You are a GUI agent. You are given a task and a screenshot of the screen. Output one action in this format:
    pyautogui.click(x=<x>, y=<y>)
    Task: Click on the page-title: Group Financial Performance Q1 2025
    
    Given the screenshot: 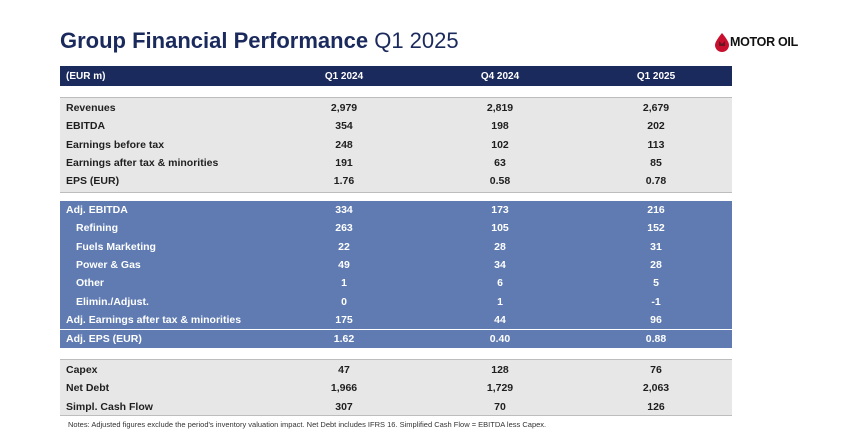 What is the action you would take?
    pyautogui.click(x=259, y=41)
    